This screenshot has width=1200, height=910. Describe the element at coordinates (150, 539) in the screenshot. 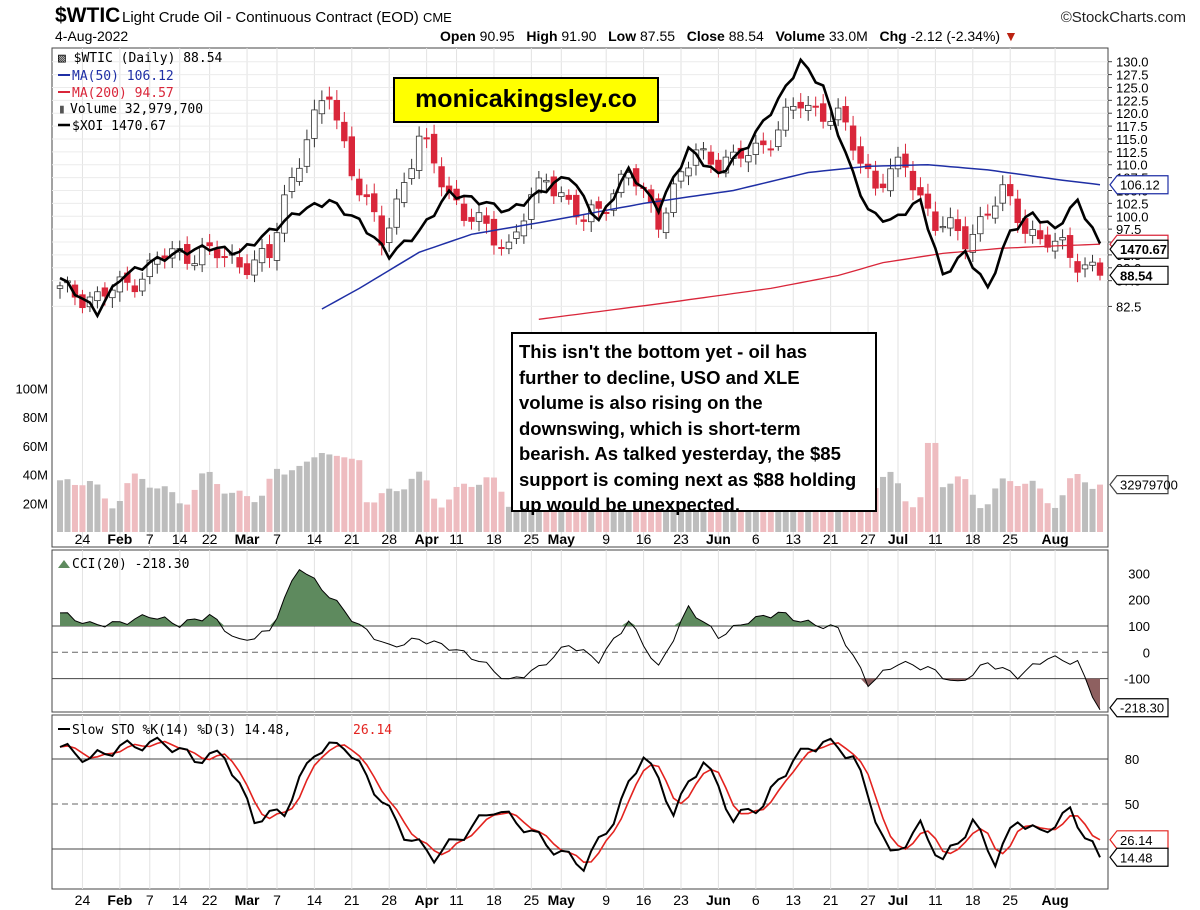

I see `x-tick-label-top: 7` at that location.